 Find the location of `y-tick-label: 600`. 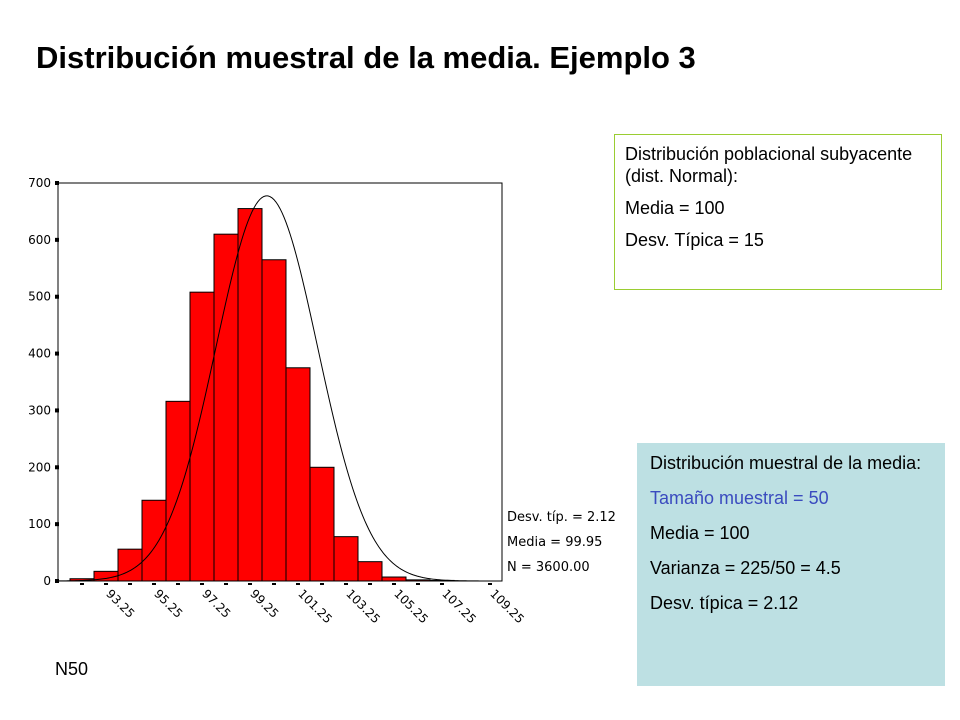

y-tick-label: 600 is located at coordinates (39, 240).